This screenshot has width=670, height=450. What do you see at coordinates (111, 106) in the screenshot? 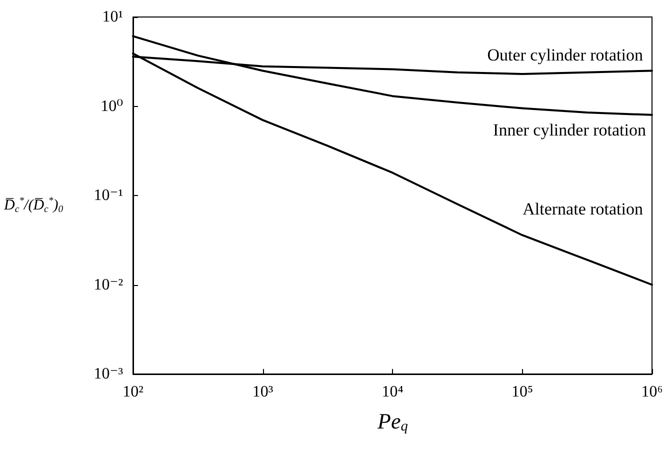
I see `y-tick-label: 10⁰` at bounding box center [111, 106].